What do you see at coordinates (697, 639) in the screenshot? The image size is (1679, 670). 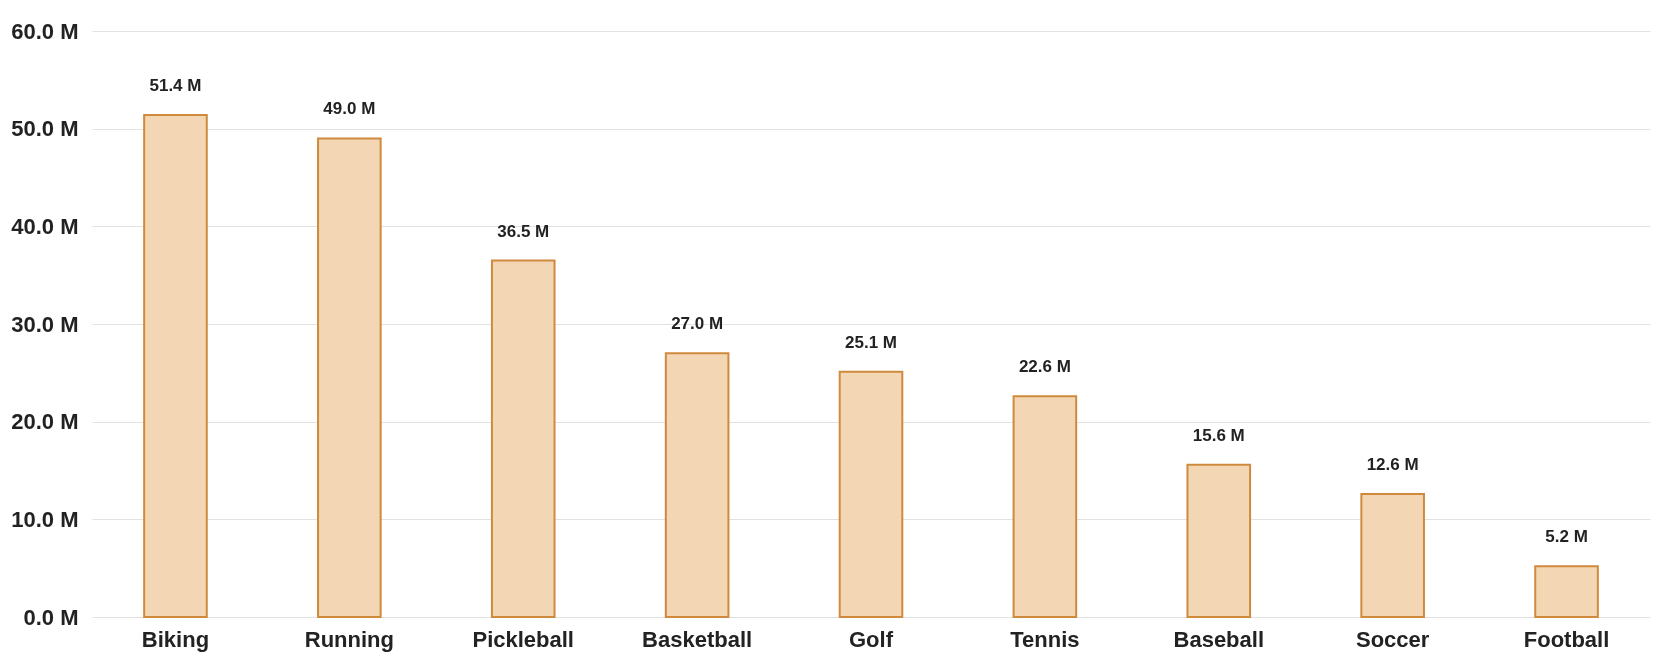 I see `x-tick-label: Basketball` at bounding box center [697, 639].